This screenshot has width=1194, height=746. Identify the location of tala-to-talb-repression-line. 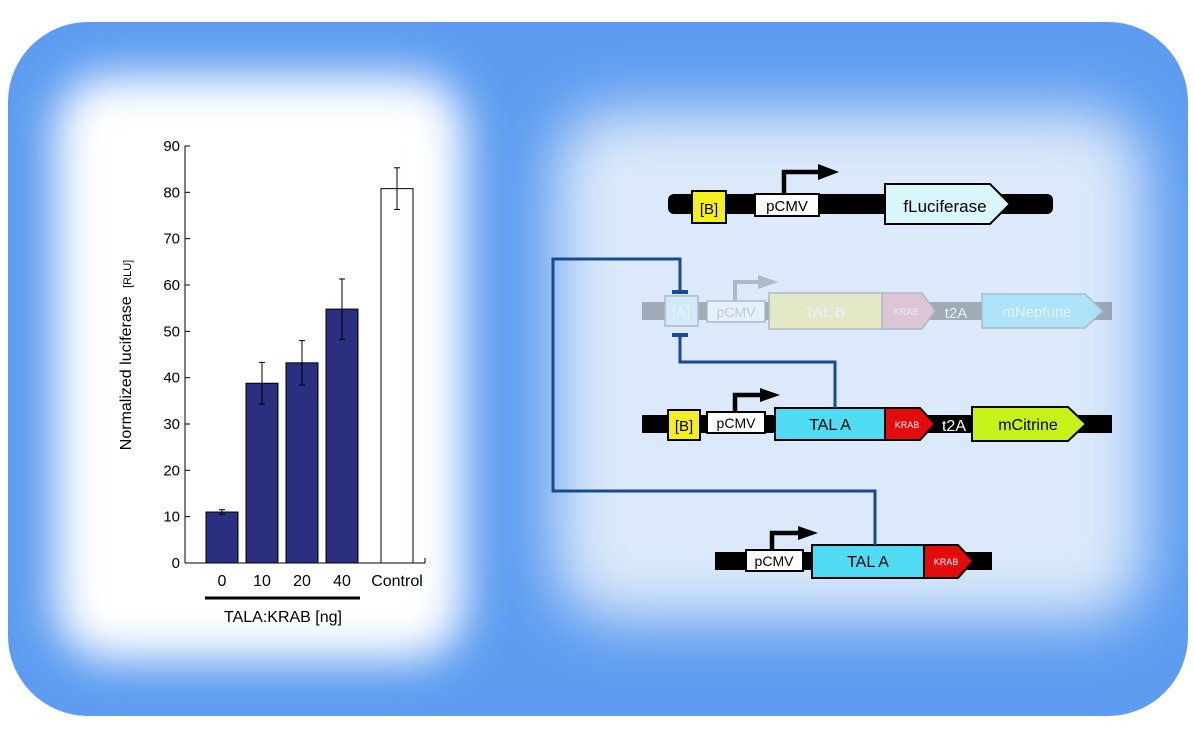
(757, 371).